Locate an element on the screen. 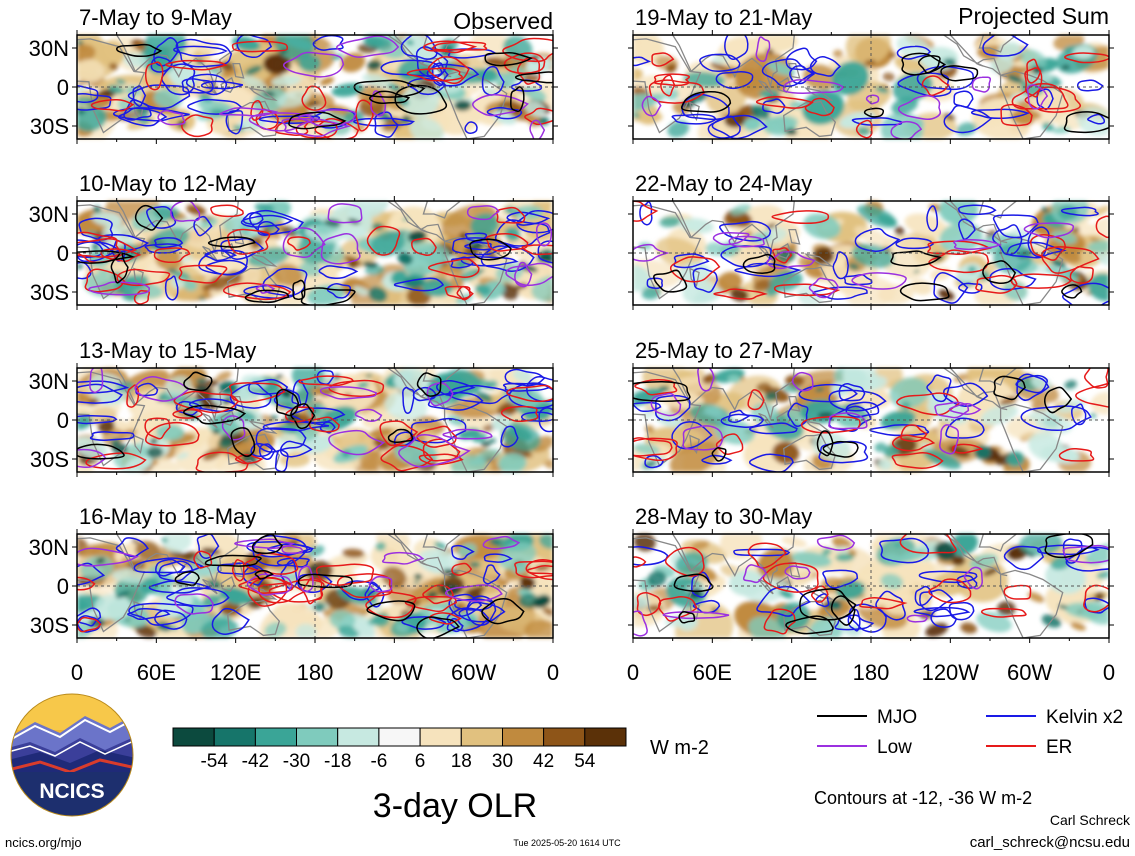  colorbar-tick-label: 30 is located at coordinates (502, 761).